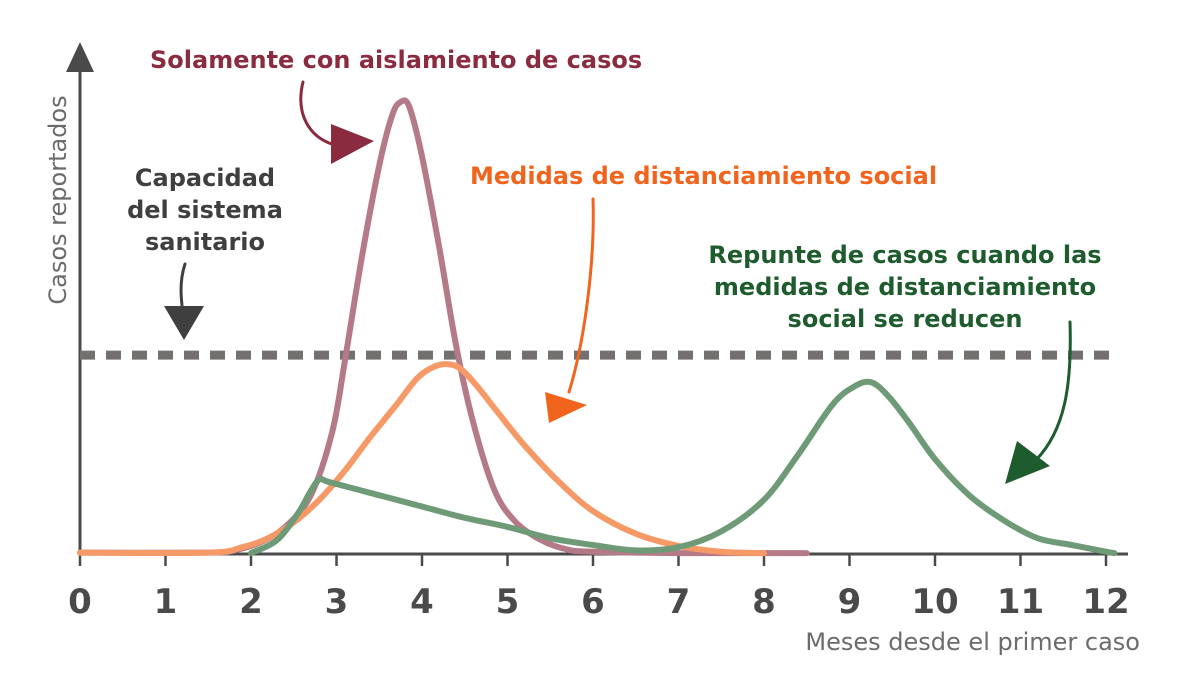 The width and height of the screenshot is (1200, 675). What do you see at coordinates (1020, 602) in the screenshot?
I see `x-tick-label: 11` at bounding box center [1020, 602].